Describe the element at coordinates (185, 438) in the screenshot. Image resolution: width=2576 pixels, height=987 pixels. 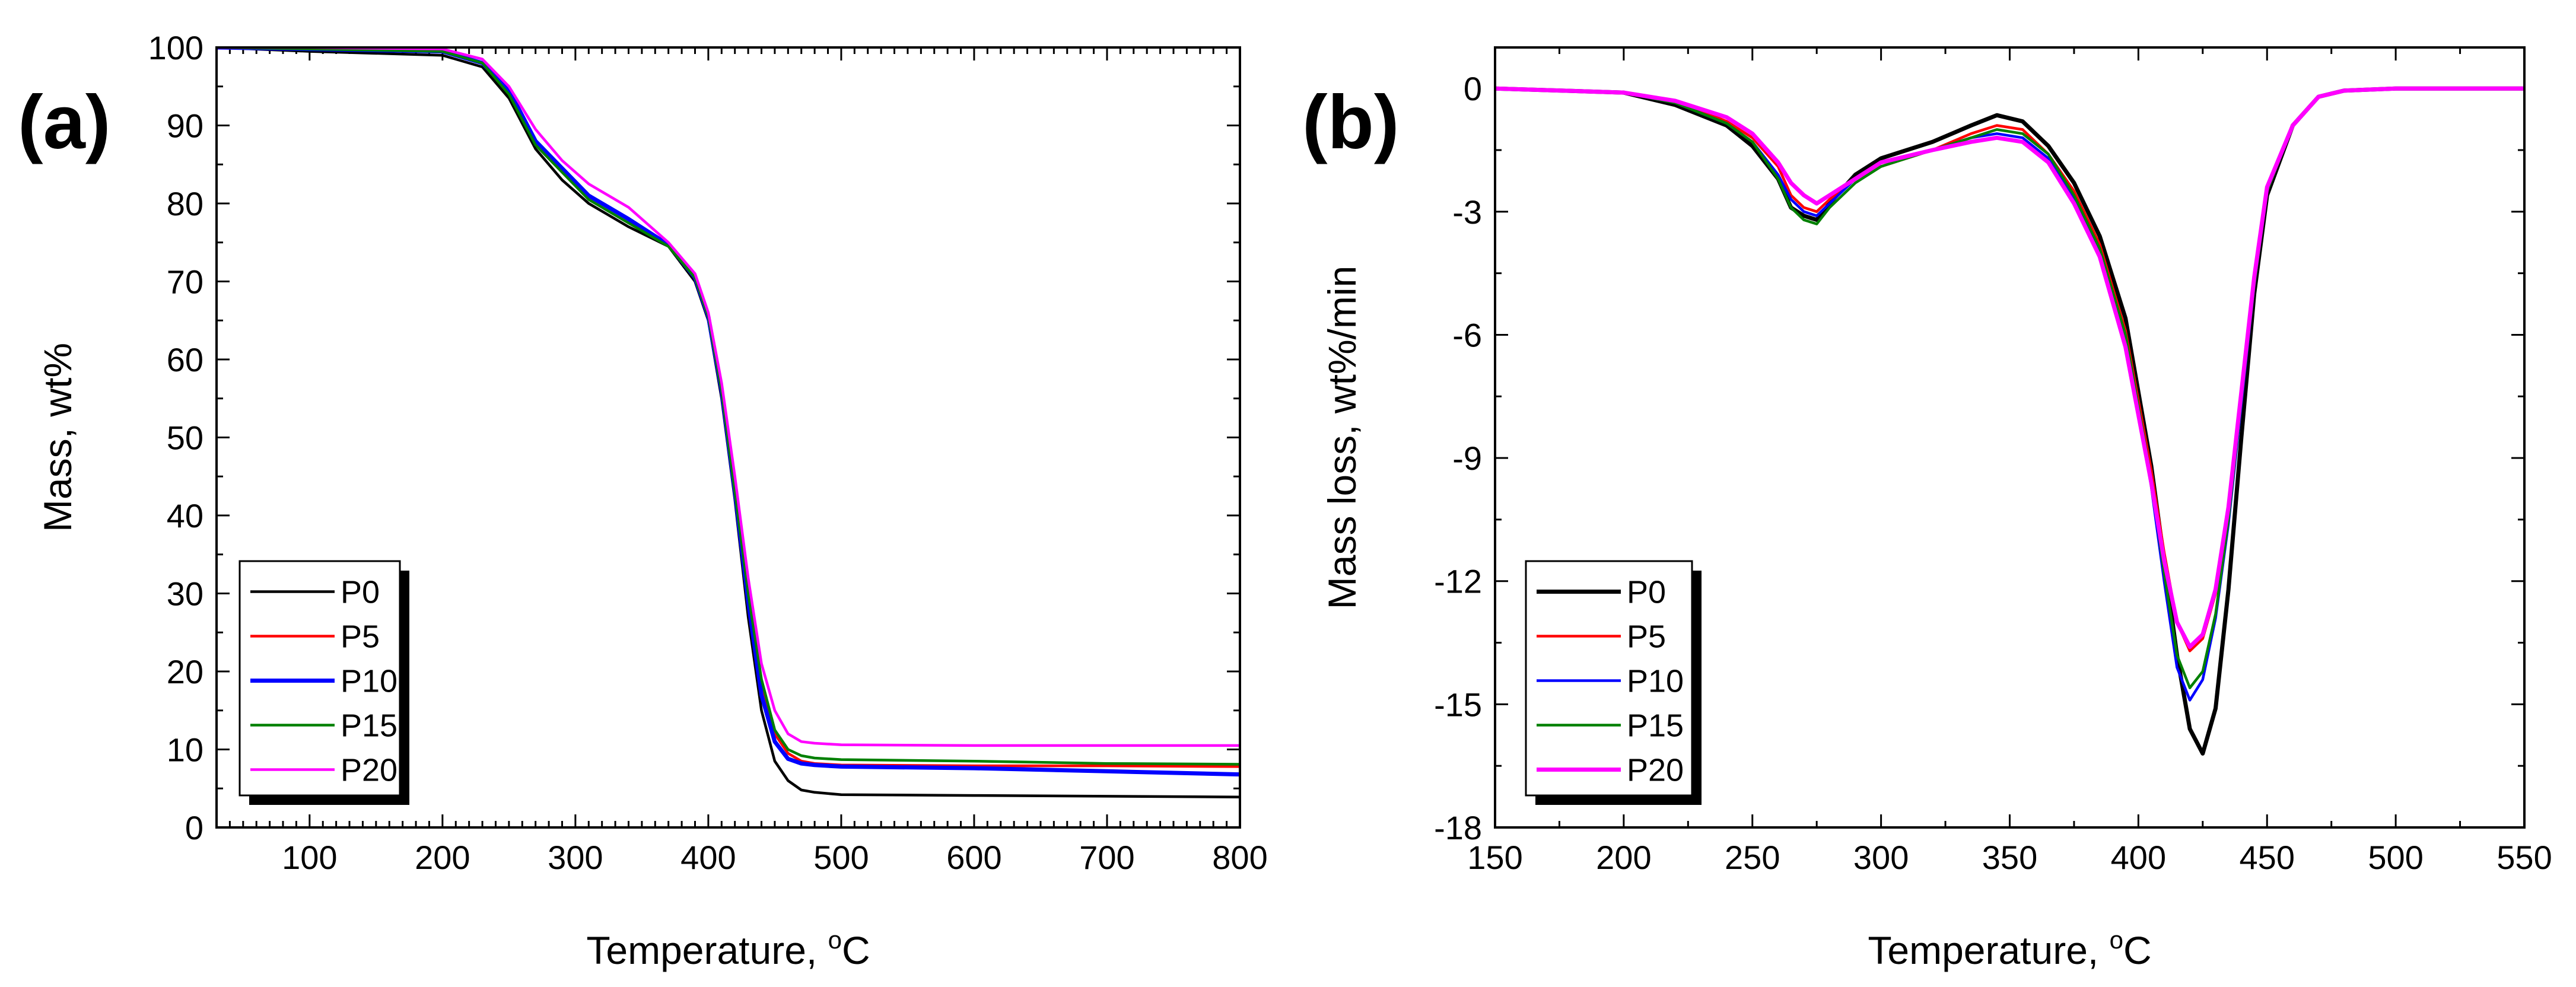
I see `y-tick-label: 50` at that location.